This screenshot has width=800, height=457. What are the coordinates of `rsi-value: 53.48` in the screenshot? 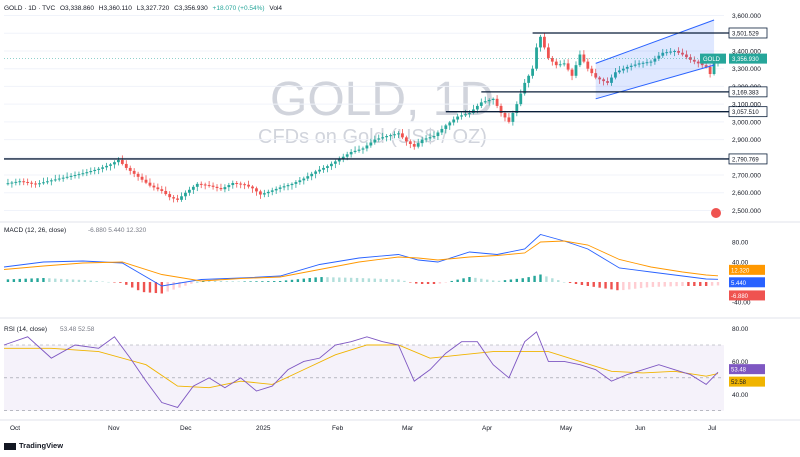 It's located at (739, 371).